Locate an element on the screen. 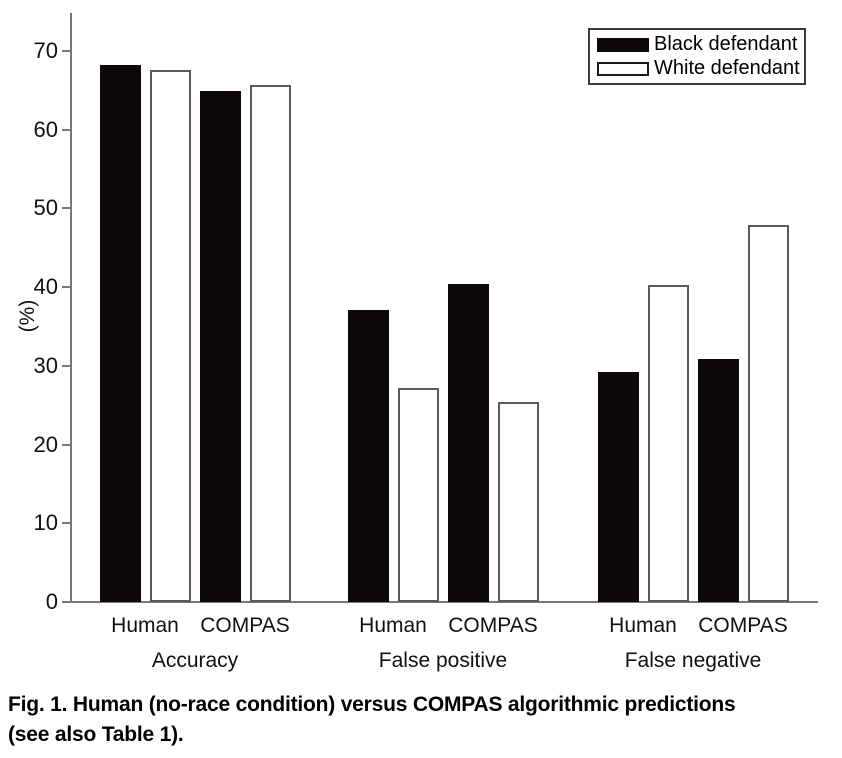  bar-black-defendant-false-negative-human is located at coordinates (618, 487).